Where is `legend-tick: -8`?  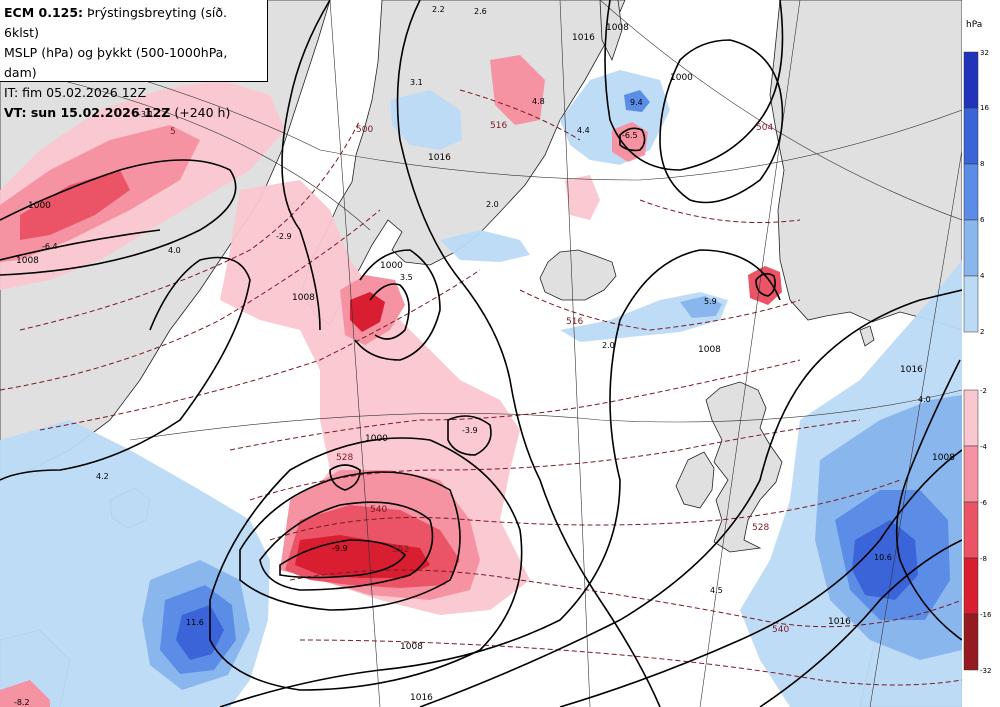 legend-tick: -8 is located at coordinates (983, 559).